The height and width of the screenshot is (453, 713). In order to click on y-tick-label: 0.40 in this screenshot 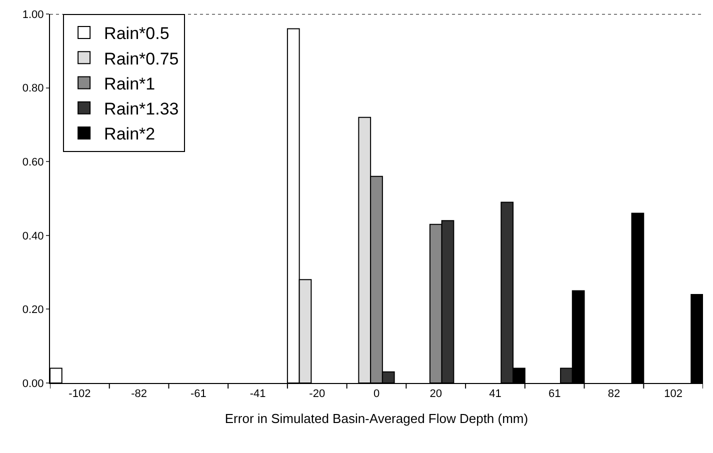, I will do `click(33, 236)`.